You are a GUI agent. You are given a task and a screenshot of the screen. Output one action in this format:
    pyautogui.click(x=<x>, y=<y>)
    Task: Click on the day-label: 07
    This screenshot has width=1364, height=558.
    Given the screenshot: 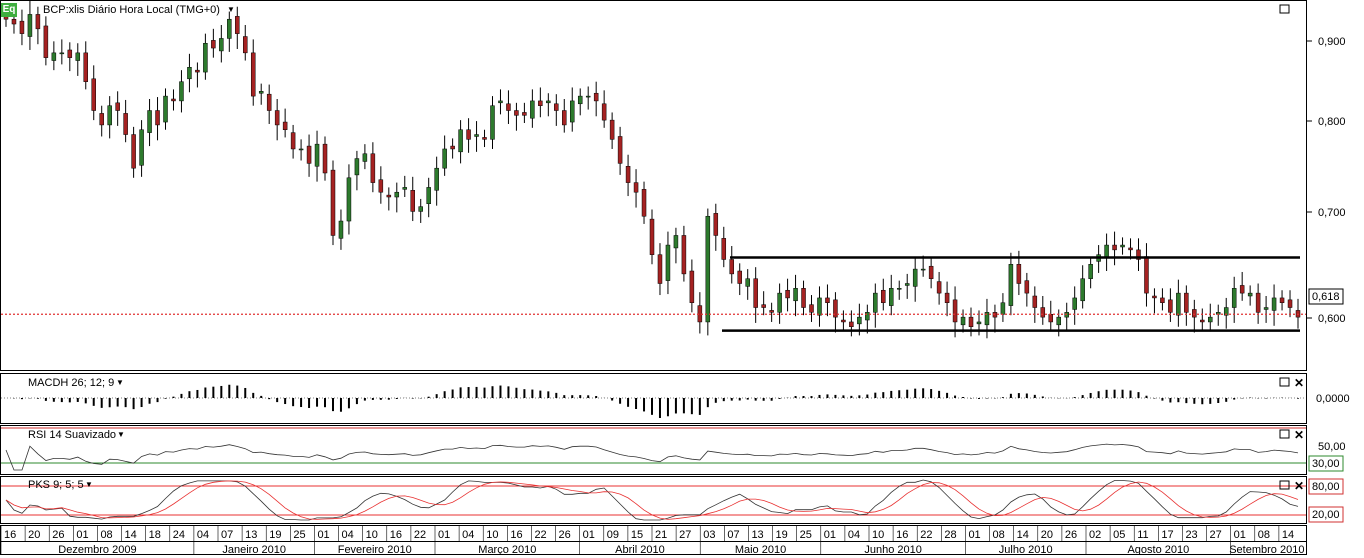 What is the action you would take?
    pyautogui.click(x=227, y=535)
    